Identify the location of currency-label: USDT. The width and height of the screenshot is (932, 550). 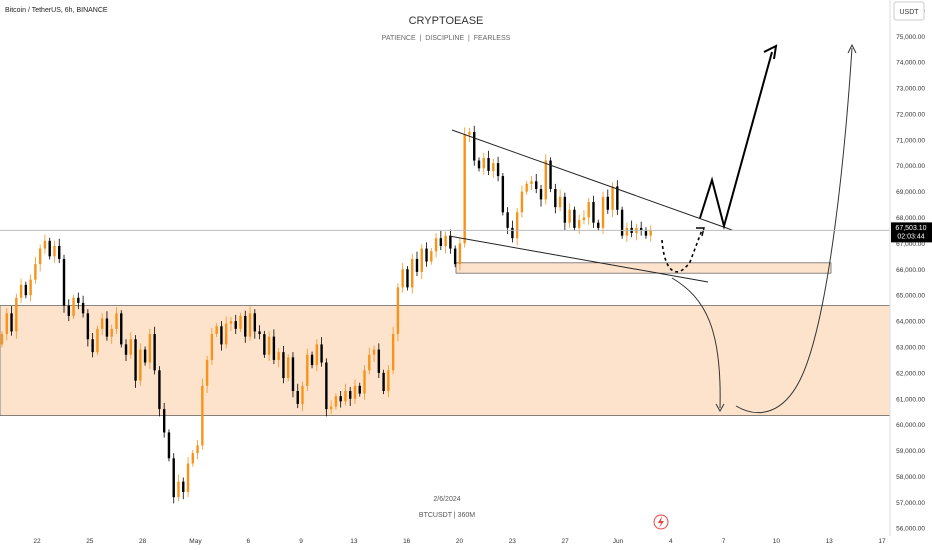
(909, 12).